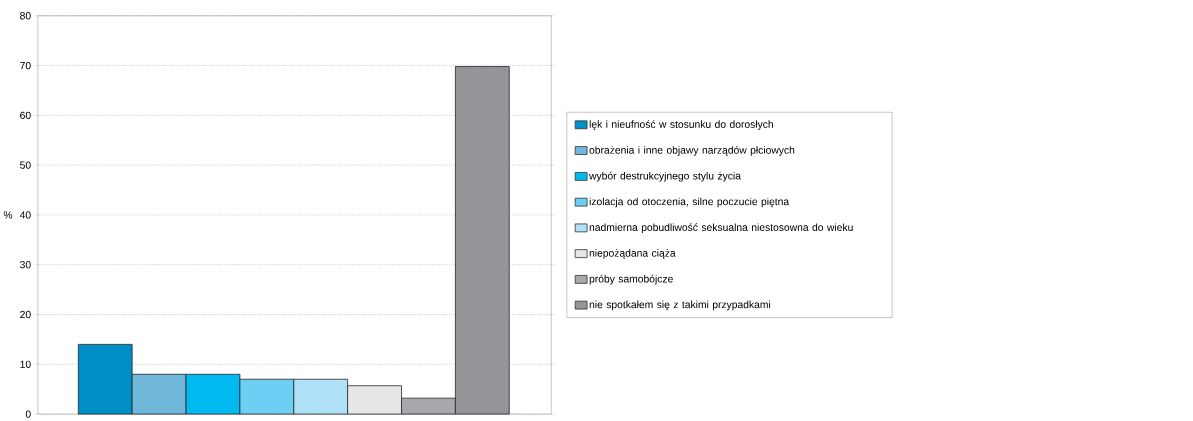 Image resolution: width=1193 pixels, height=421 pixels. What do you see at coordinates (25, 115) in the screenshot?
I see `y-tick-label: 60` at bounding box center [25, 115].